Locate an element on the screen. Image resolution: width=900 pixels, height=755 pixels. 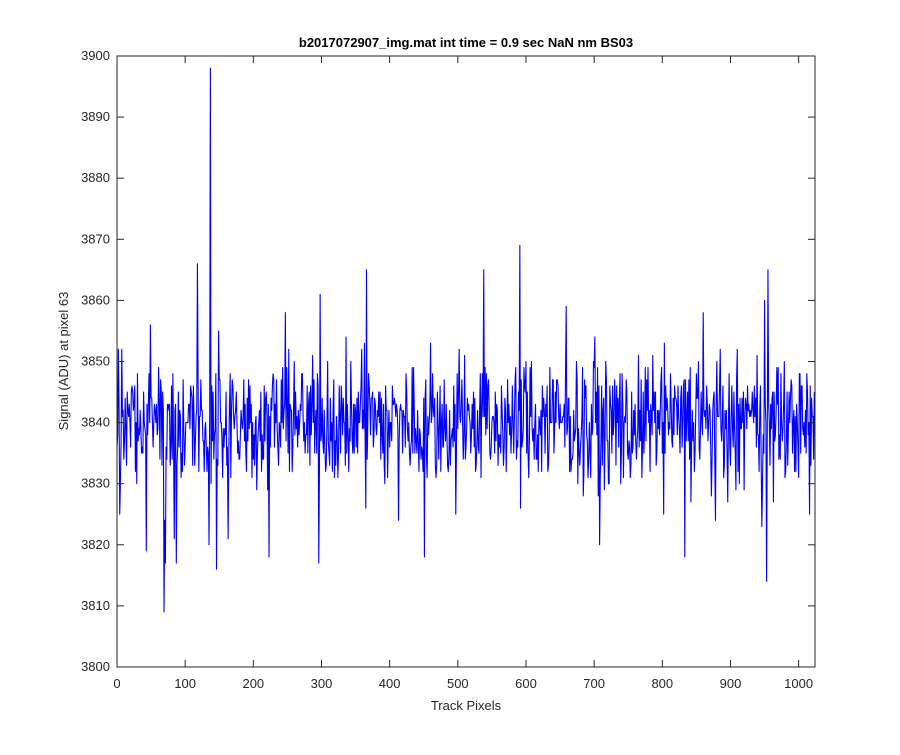
x-tick-label: 1000 is located at coordinates (798, 683).